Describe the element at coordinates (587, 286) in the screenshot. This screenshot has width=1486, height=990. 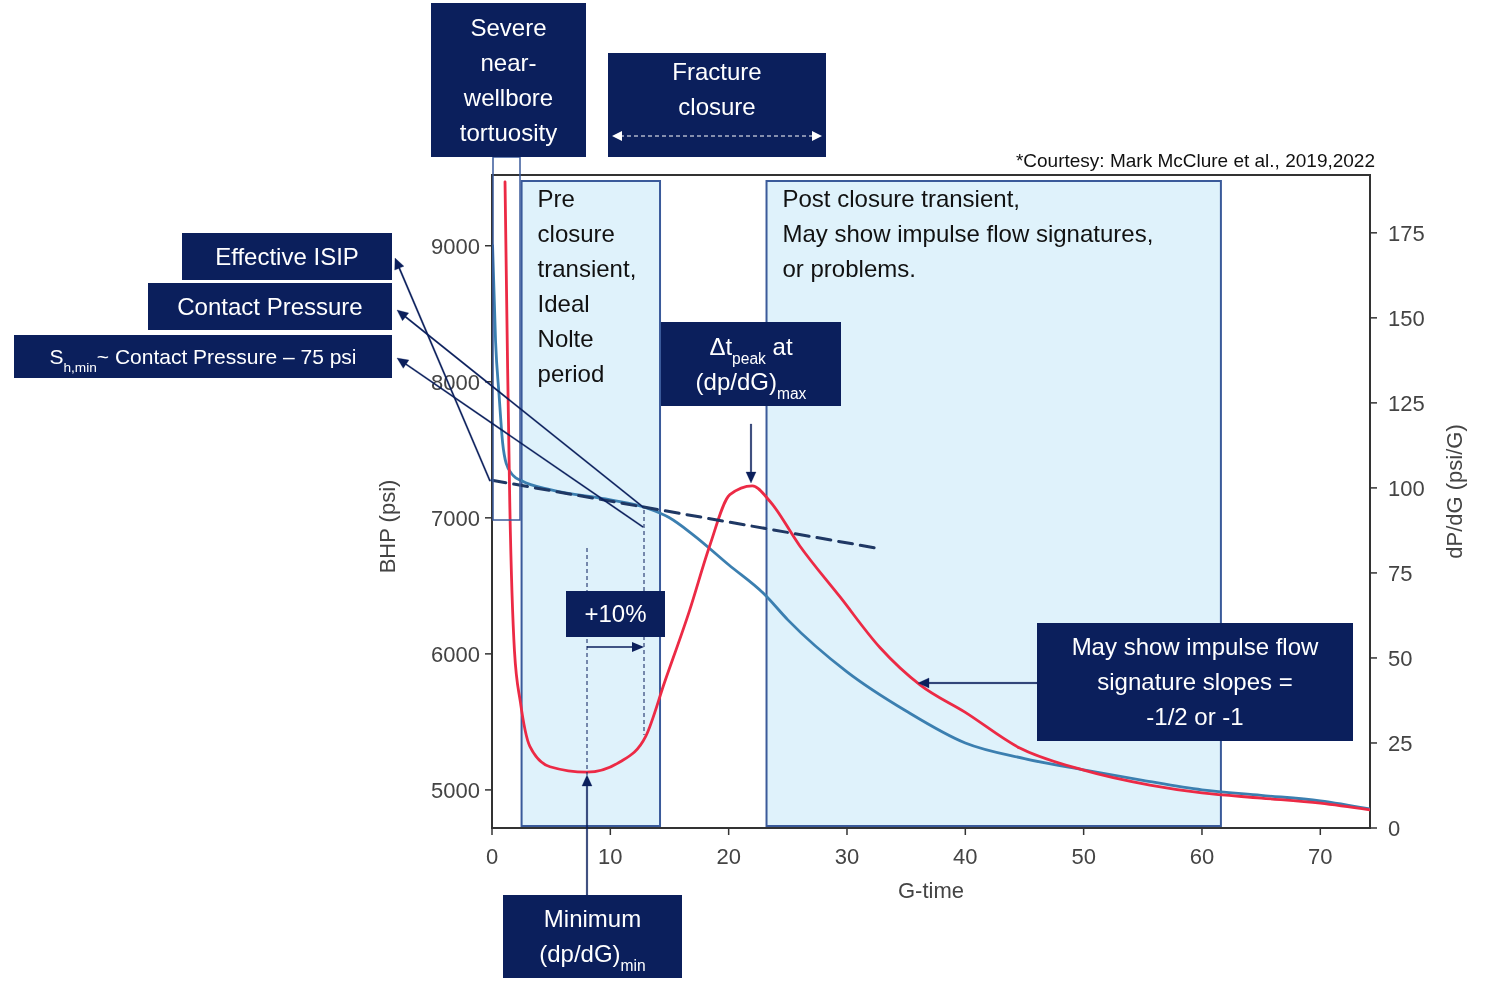
I see `band-label: Pre closure transient, Ideal Nolte period` at that location.